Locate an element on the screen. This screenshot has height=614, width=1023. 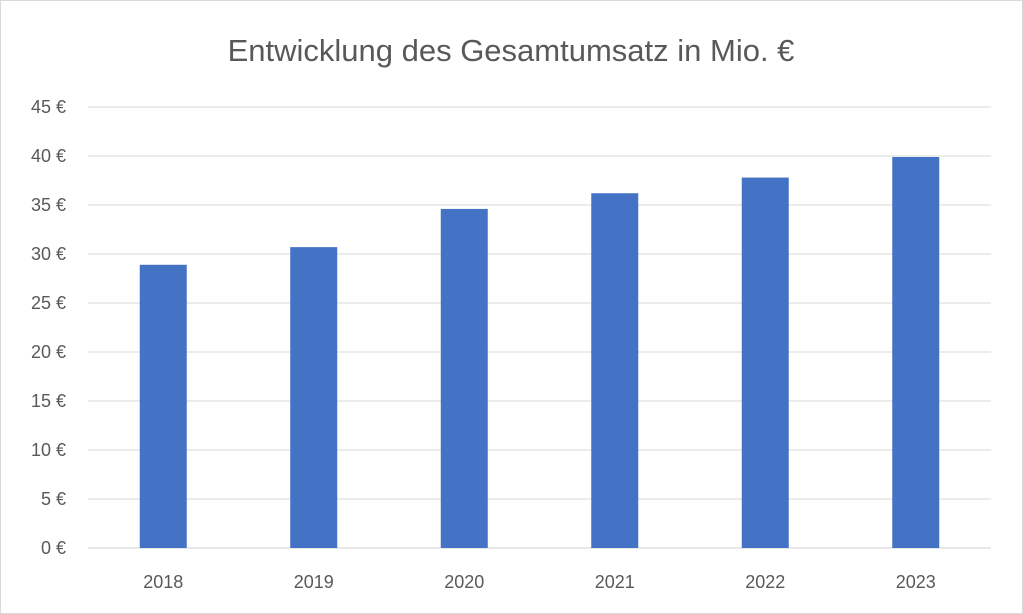
y-tick-label: 0 € is located at coordinates (53, 548).